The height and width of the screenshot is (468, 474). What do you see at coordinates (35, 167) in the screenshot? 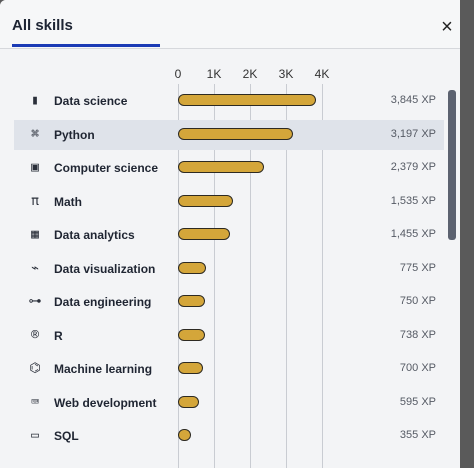
I see `chip-icon: ▣` at bounding box center [35, 167].